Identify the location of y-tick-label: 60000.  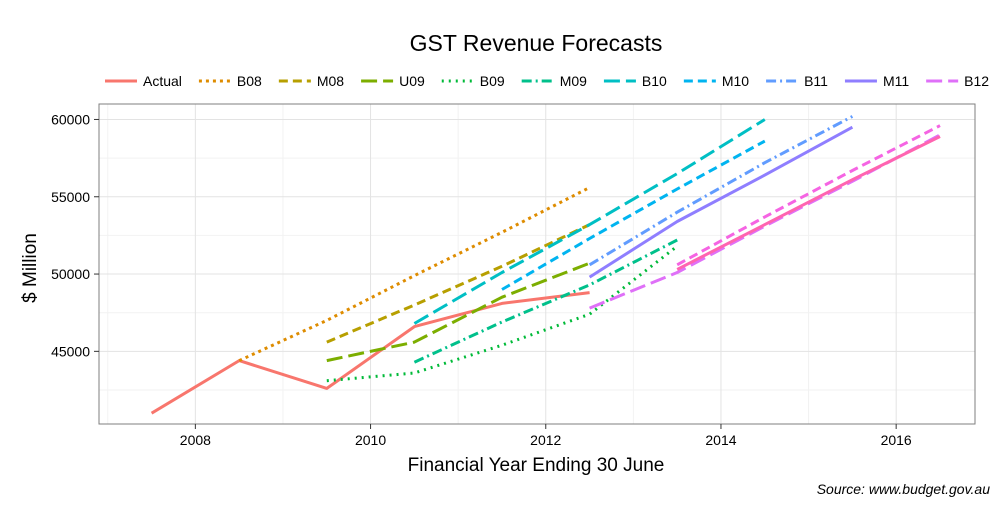
(70, 119).